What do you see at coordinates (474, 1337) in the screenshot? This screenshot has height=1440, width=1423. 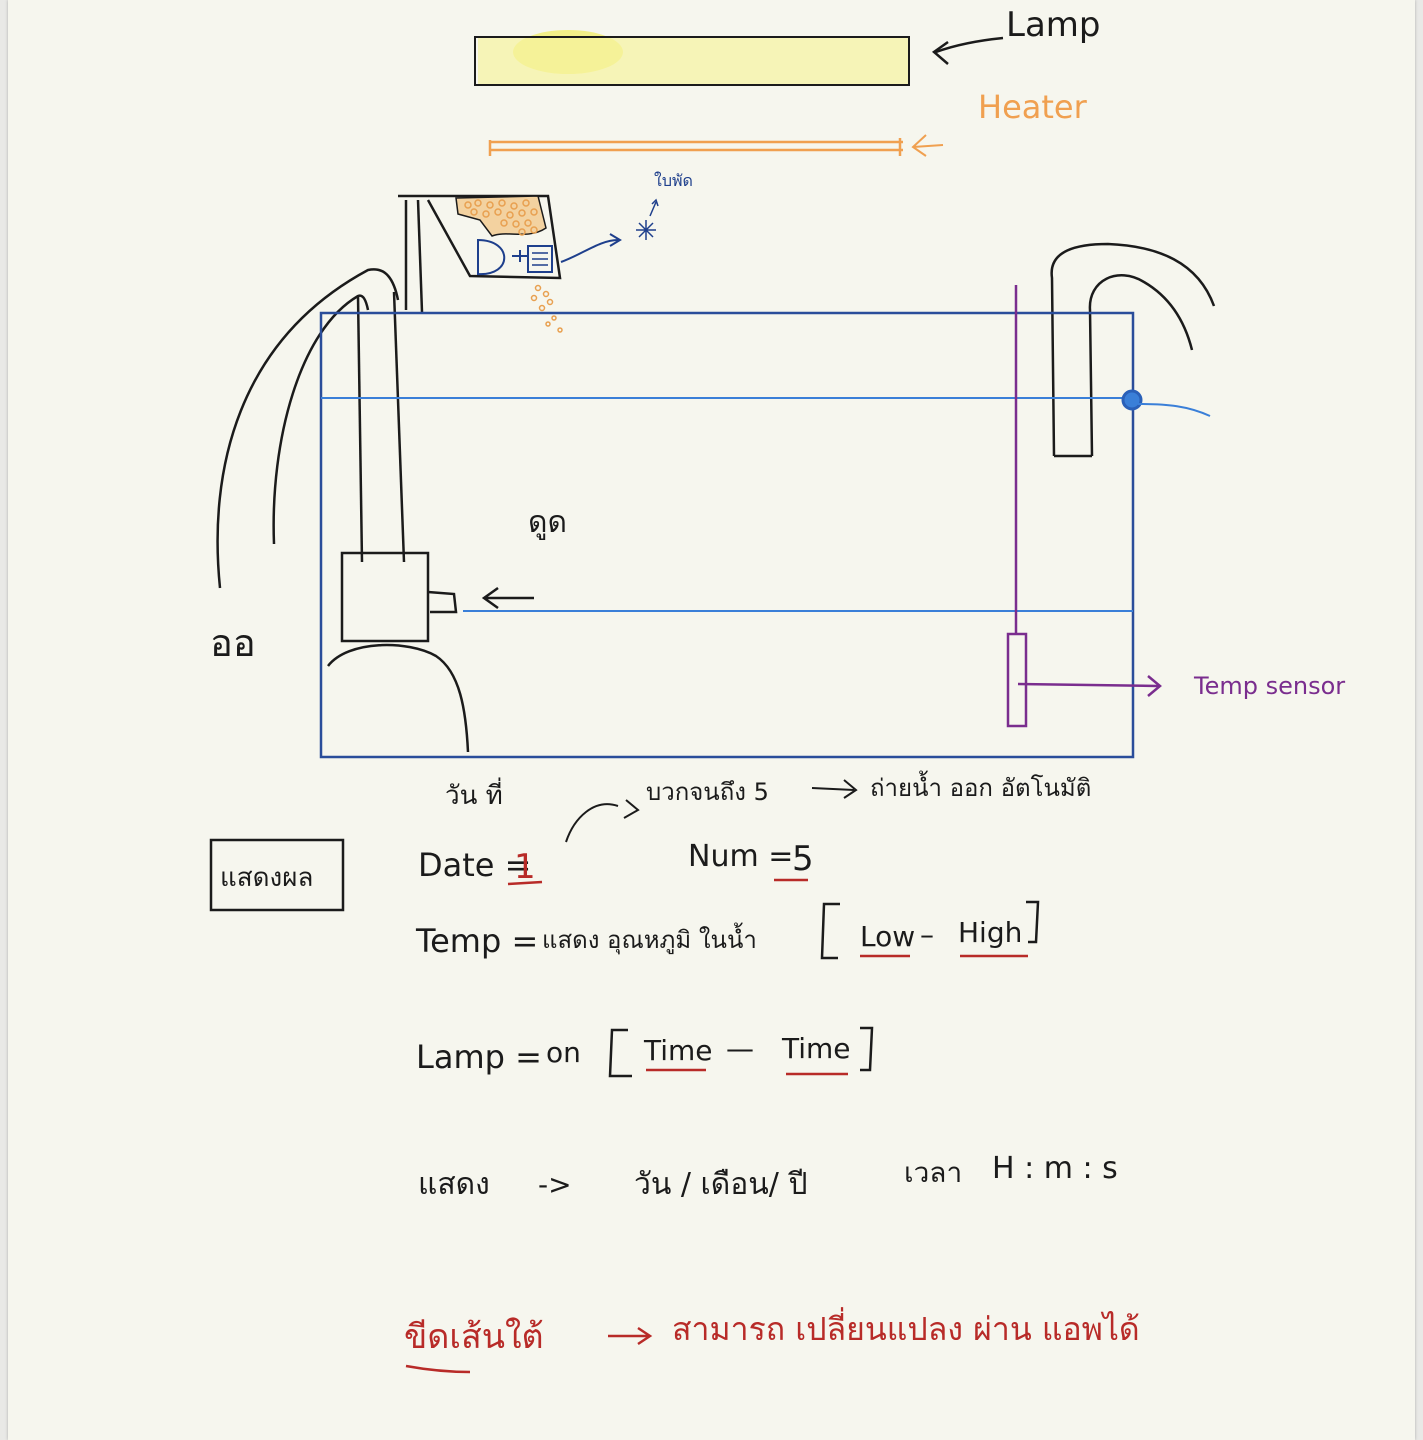 I see `extra-label: ขีดเส้นใต้` at bounding box center [474, 1337].